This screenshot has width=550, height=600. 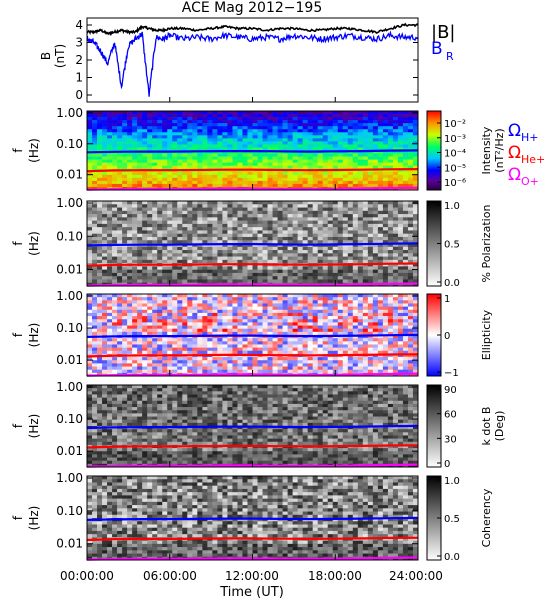 I want to click on colorbar-tick-label: 90, so click(x=450, y=390).